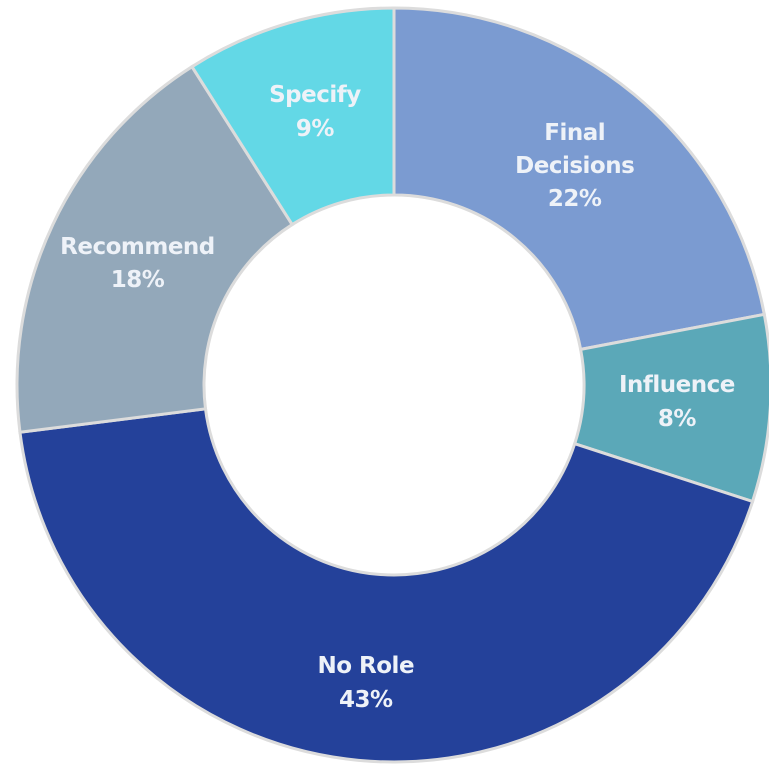 This screenshot has height=770, width=769. I want to click on value-label: 18%, so click(137, 280).